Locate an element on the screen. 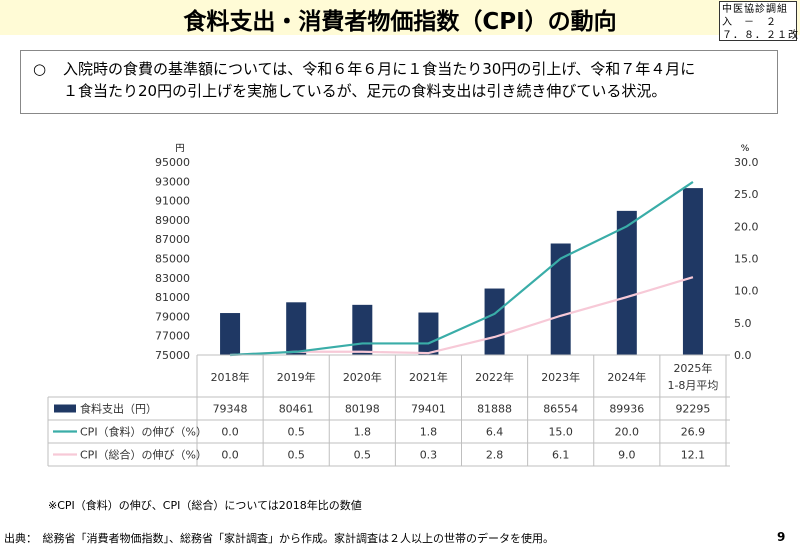 The height and width of the screenshot is (554, 800). table-cell-value: 79401 is located at coordinates (428, 409).